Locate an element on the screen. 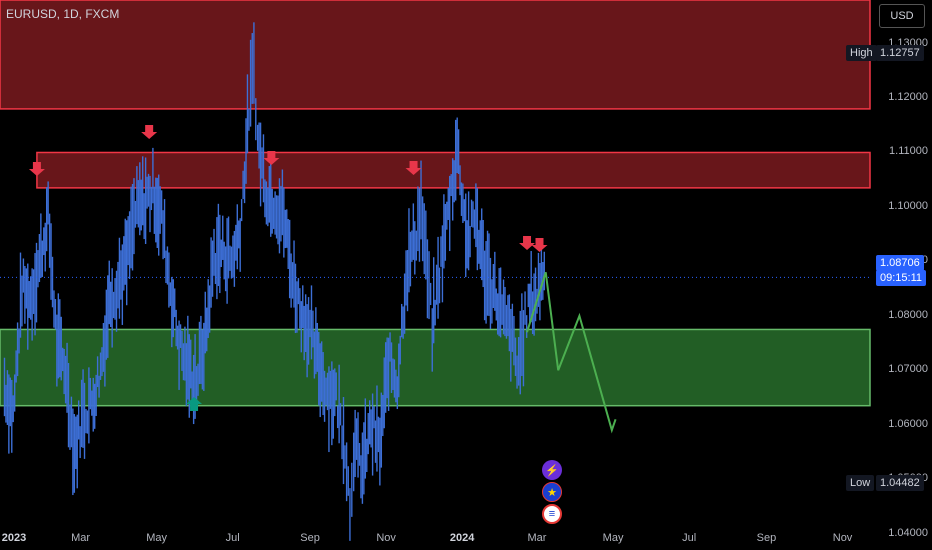 Image resolution: width=932 pixels, height=550 pixels. projection-line is located at coordinates (571, 352).